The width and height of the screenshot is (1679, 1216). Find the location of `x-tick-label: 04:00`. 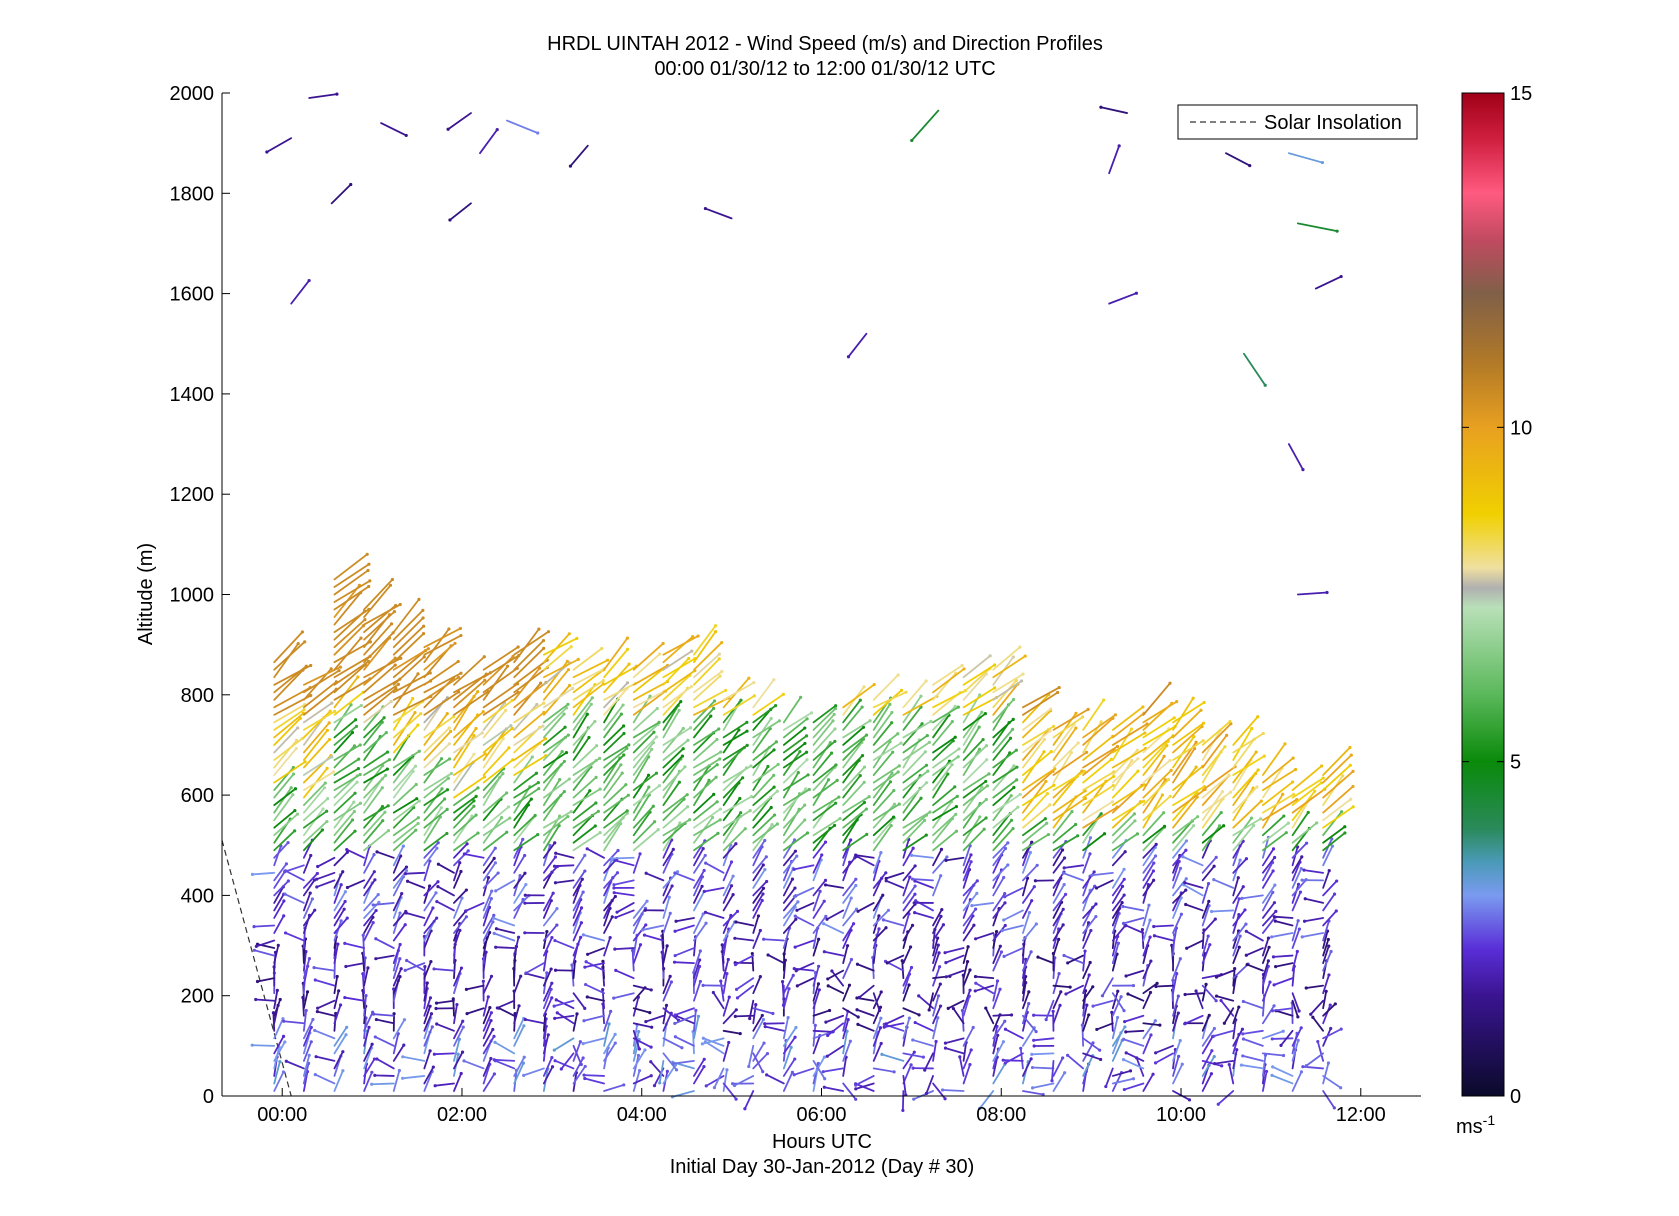

x-tick-label: 04:00 is located at coordinates (642, 1115).